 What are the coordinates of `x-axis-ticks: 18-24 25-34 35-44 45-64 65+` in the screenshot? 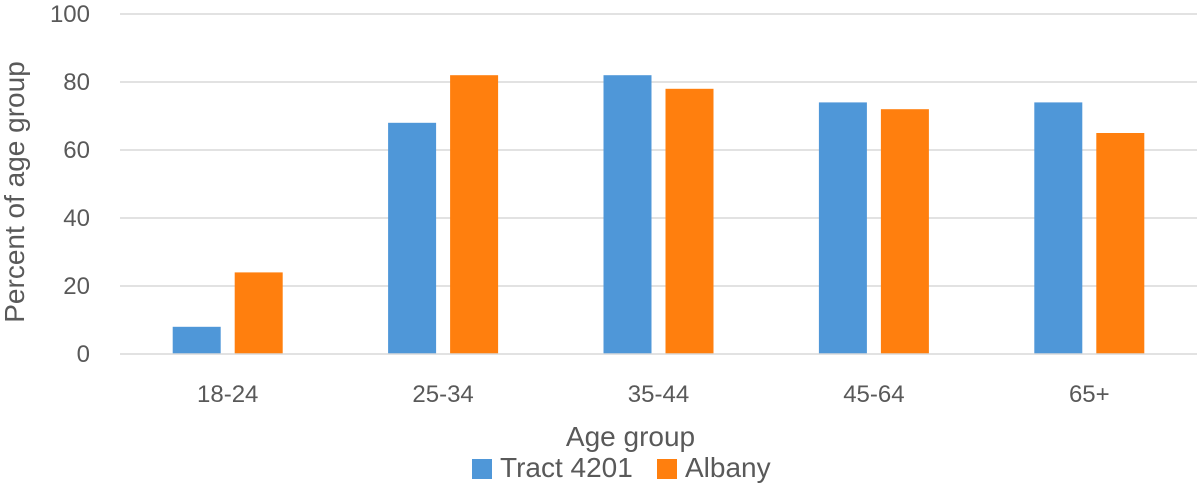 It's located at (653, 394).